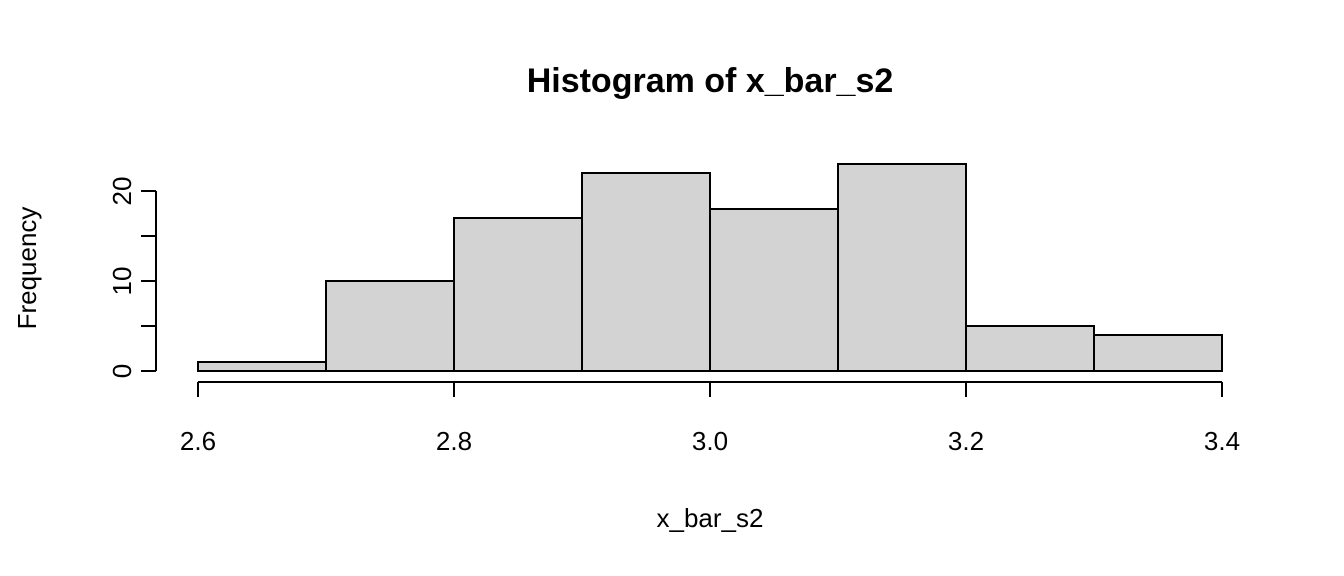  Describe the element at coordinates (710, 441) in the screenshot. I see `x-tick-label: 3.0` at that location.